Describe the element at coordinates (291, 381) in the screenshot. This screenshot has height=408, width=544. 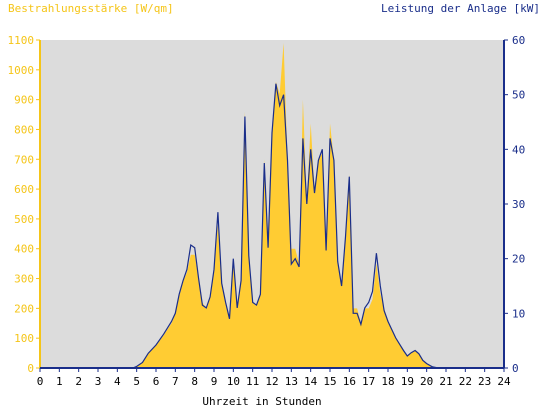
I see `x-tick-label: 13` at that location.